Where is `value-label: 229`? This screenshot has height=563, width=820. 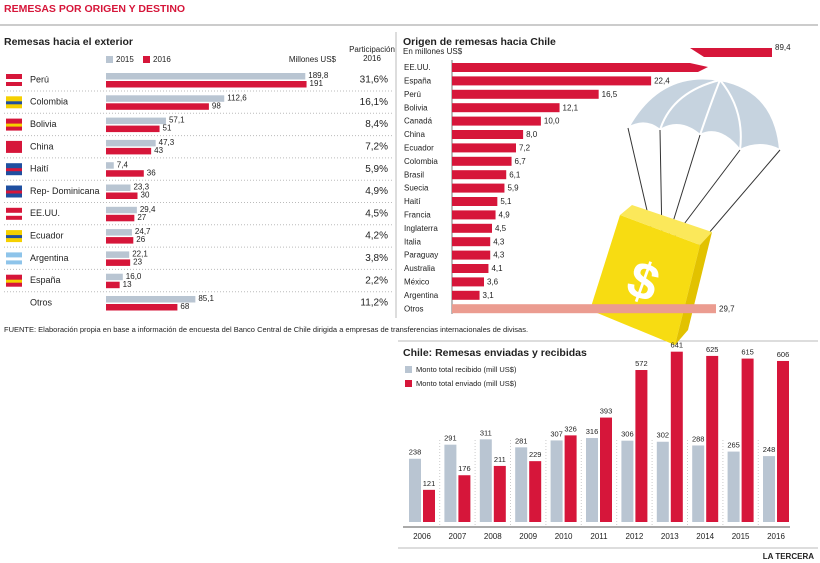 value-label: 229 is located at coordinates (535, 454).